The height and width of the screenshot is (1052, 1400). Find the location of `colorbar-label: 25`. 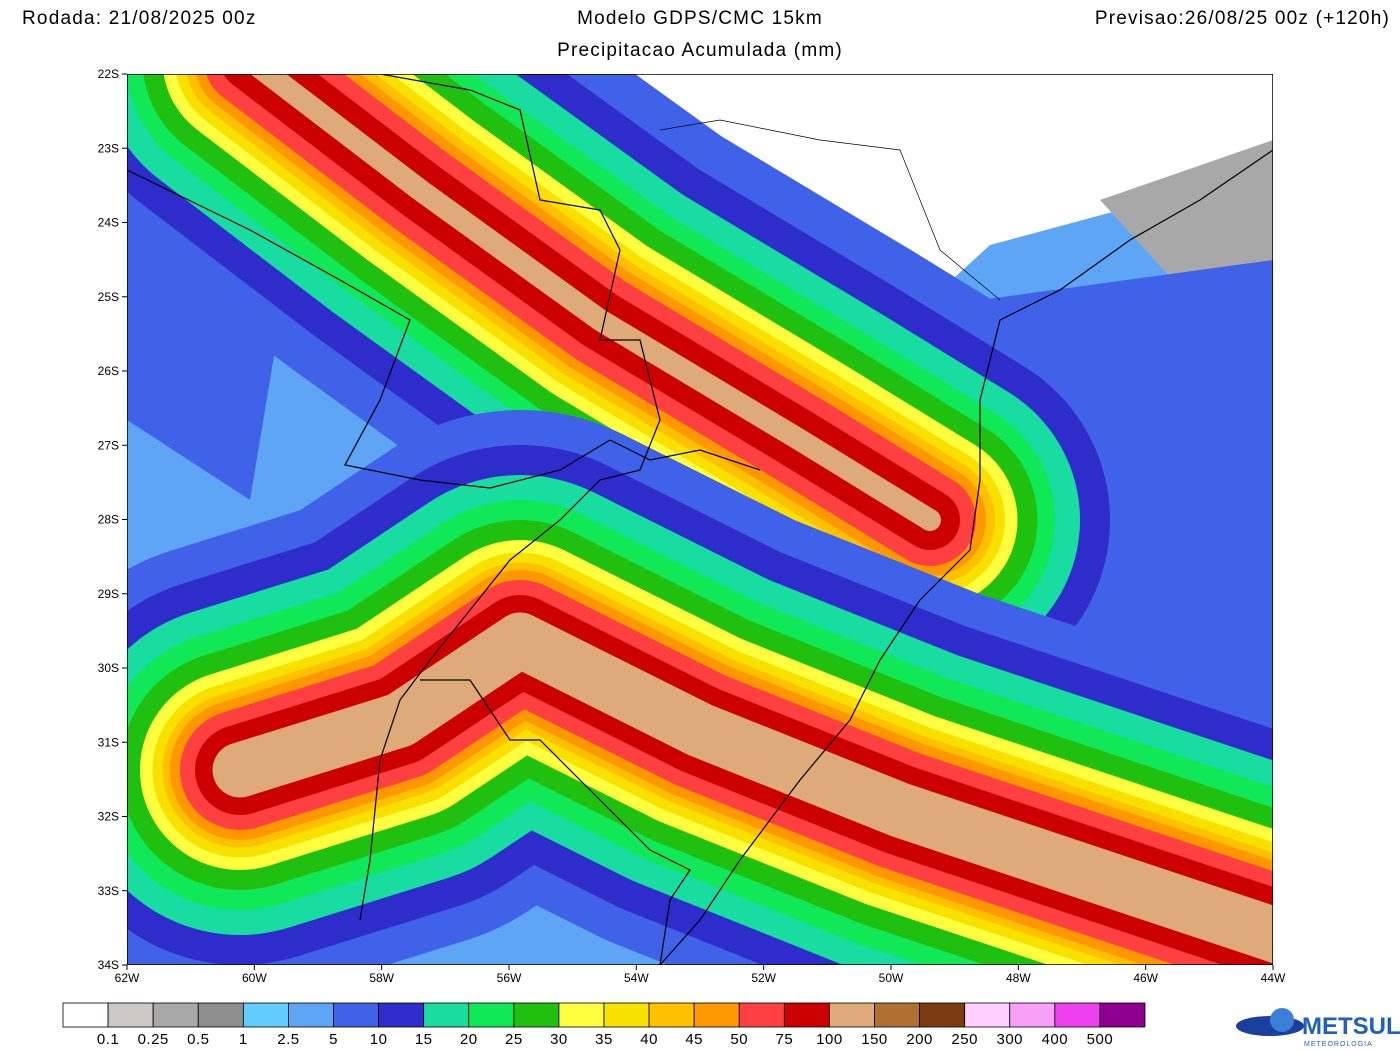

colorbar-label: 25 is located at coordinates (514, 1039).